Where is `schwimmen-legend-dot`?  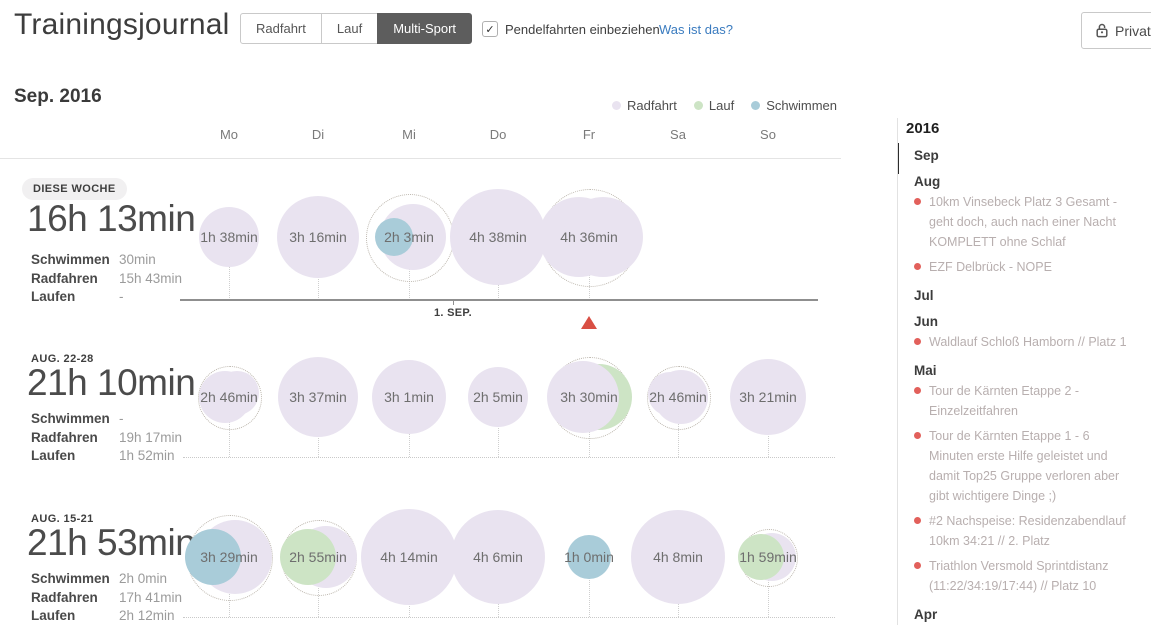
schwimmen-legend-dot is located at coordinates (756, 105).